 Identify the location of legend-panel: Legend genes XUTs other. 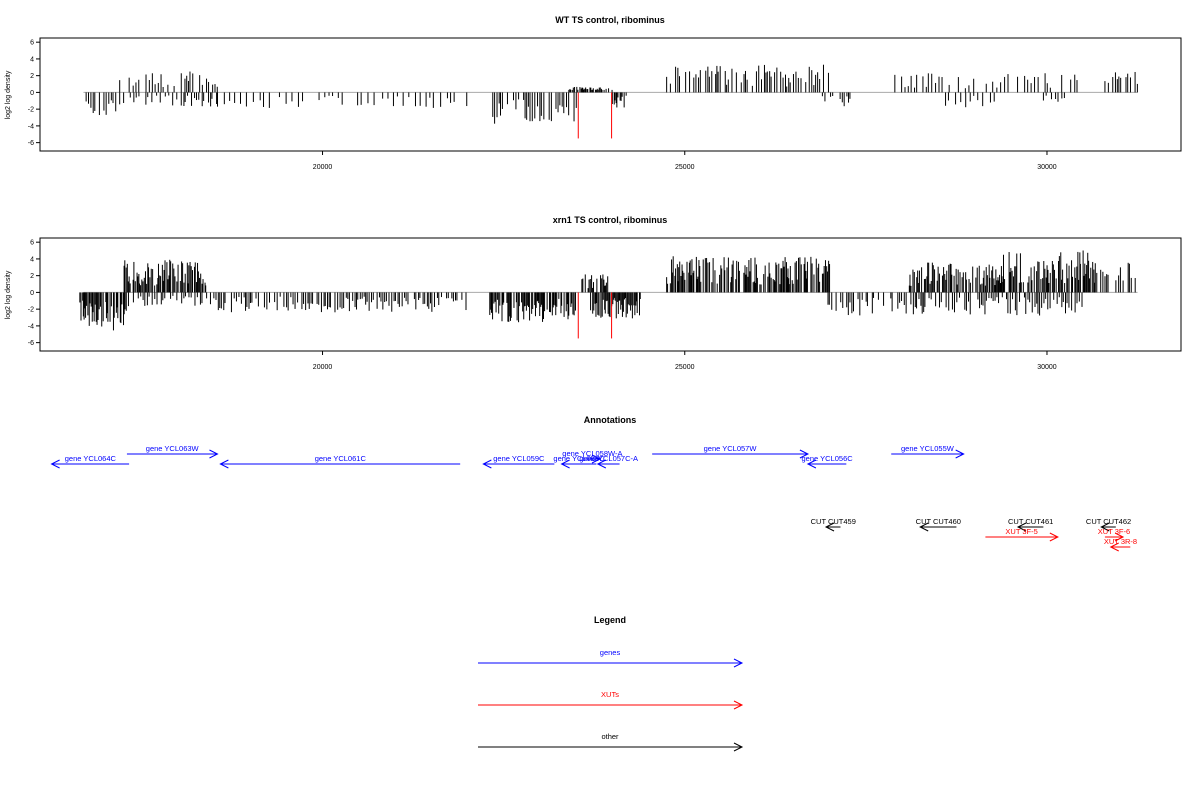
(611, 683).